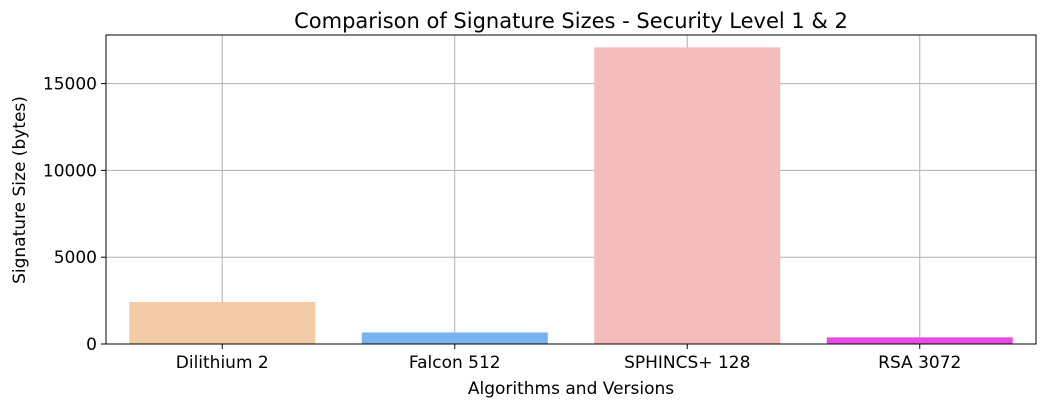 The width and height of the screenshot is (1045, 407). I want to click on y-tick-label-2: 10000, so click(70, 171).